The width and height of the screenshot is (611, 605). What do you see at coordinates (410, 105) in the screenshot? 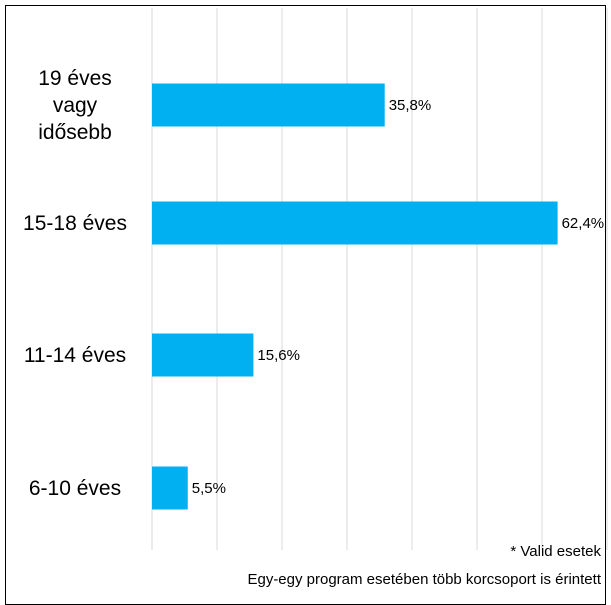
I see `data-label: 35,8%` at bounding box center [410, 105].